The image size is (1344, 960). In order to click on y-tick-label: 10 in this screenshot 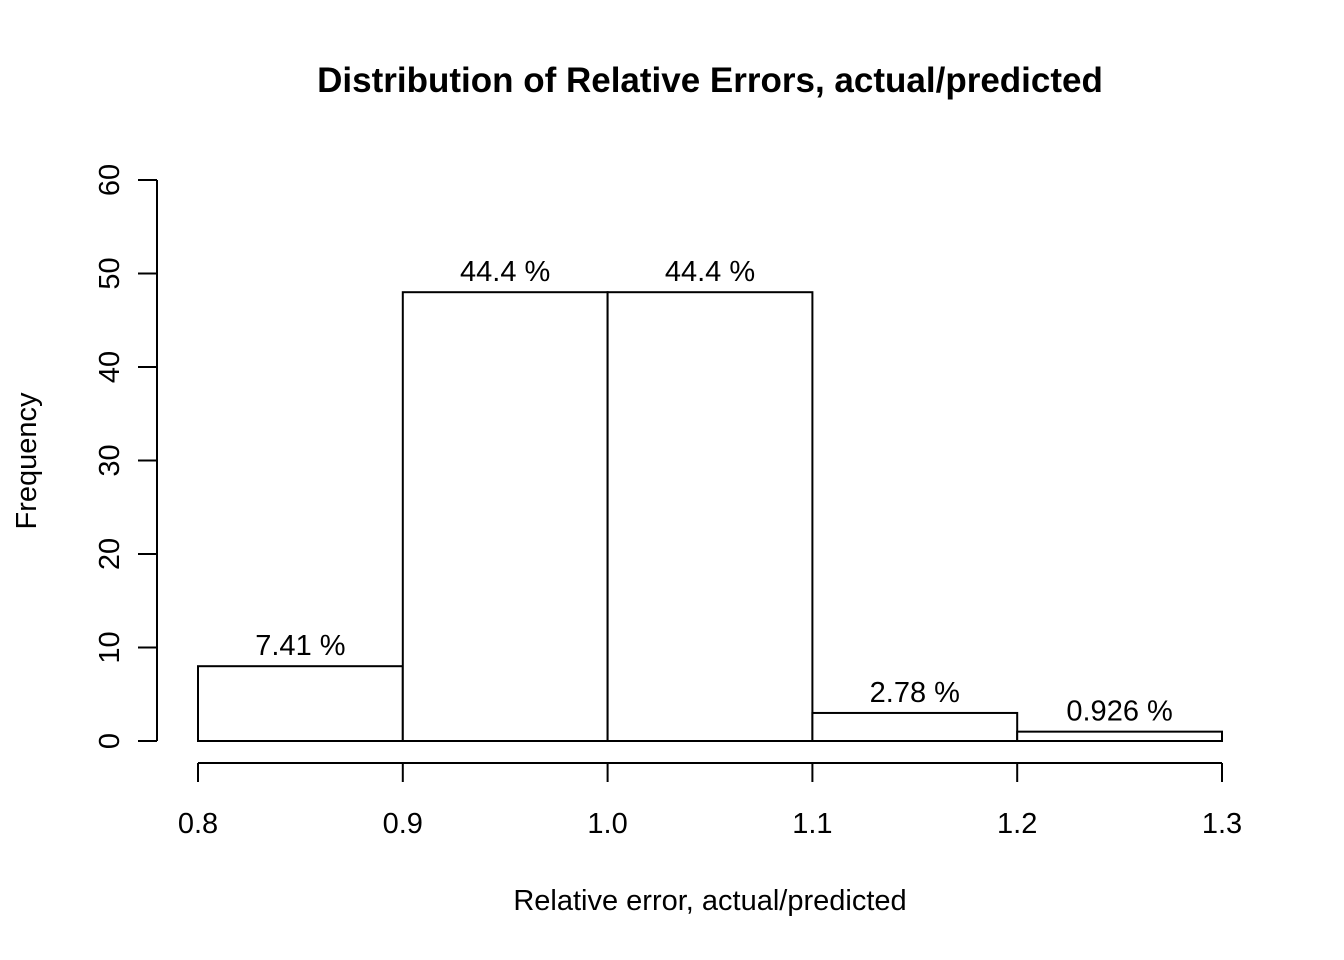, I will do `click(110, 647)`.